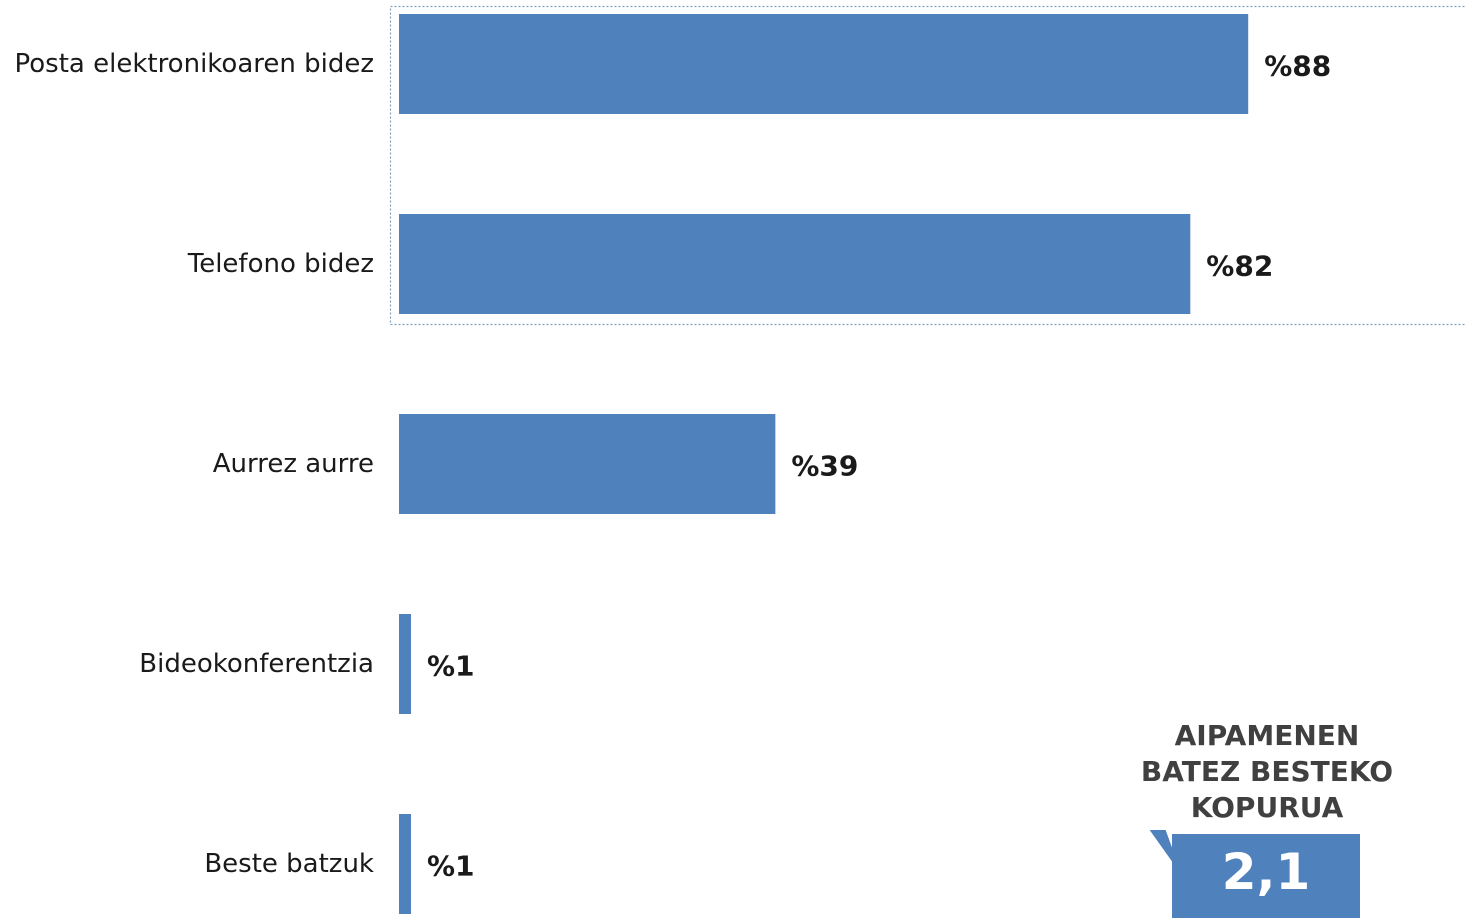  What do you see at coordinates (1239, 266) in the screenshot?
I see `value-label-1: %82` at bounding box center [1239, 266].